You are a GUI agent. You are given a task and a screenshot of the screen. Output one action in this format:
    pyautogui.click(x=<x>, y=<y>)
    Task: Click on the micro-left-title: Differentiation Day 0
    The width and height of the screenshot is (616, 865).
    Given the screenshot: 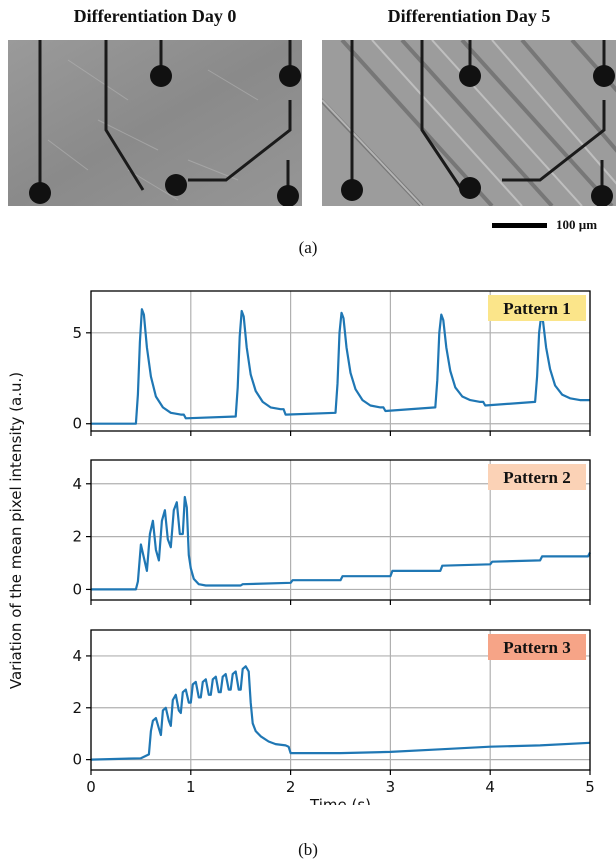 What is the action you would take?
    pyautogui.click(x=155, y=16)
    